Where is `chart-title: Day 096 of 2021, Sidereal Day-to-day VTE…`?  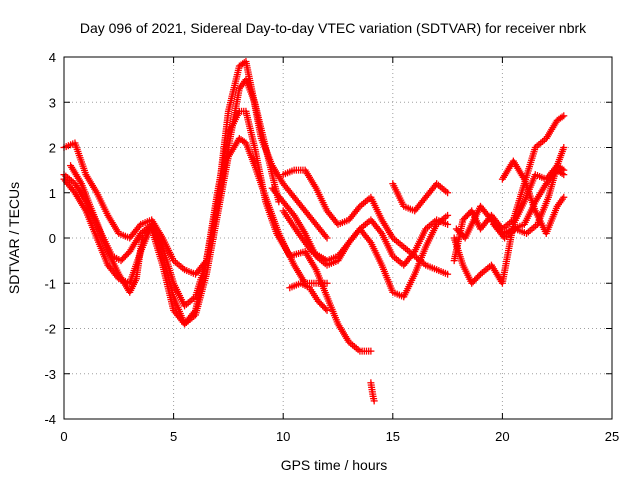 chart-title: Day 096 of 2021, Sidereal Day-to-day VTE… is located at coordinates (333, 28).